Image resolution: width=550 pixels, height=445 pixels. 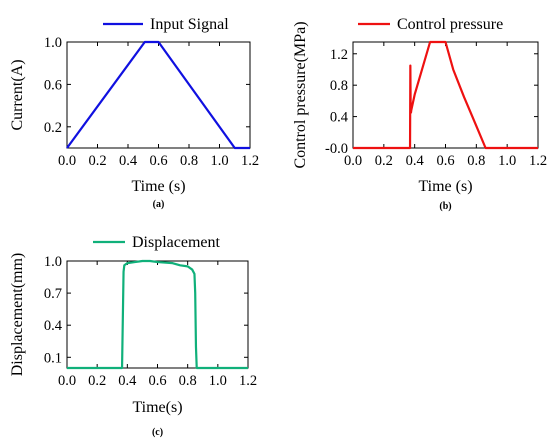 What do you see at coordinates (189, 24) in the screenshot?
I see `legend-label: Input Signal` at bounding box center [189, 24].